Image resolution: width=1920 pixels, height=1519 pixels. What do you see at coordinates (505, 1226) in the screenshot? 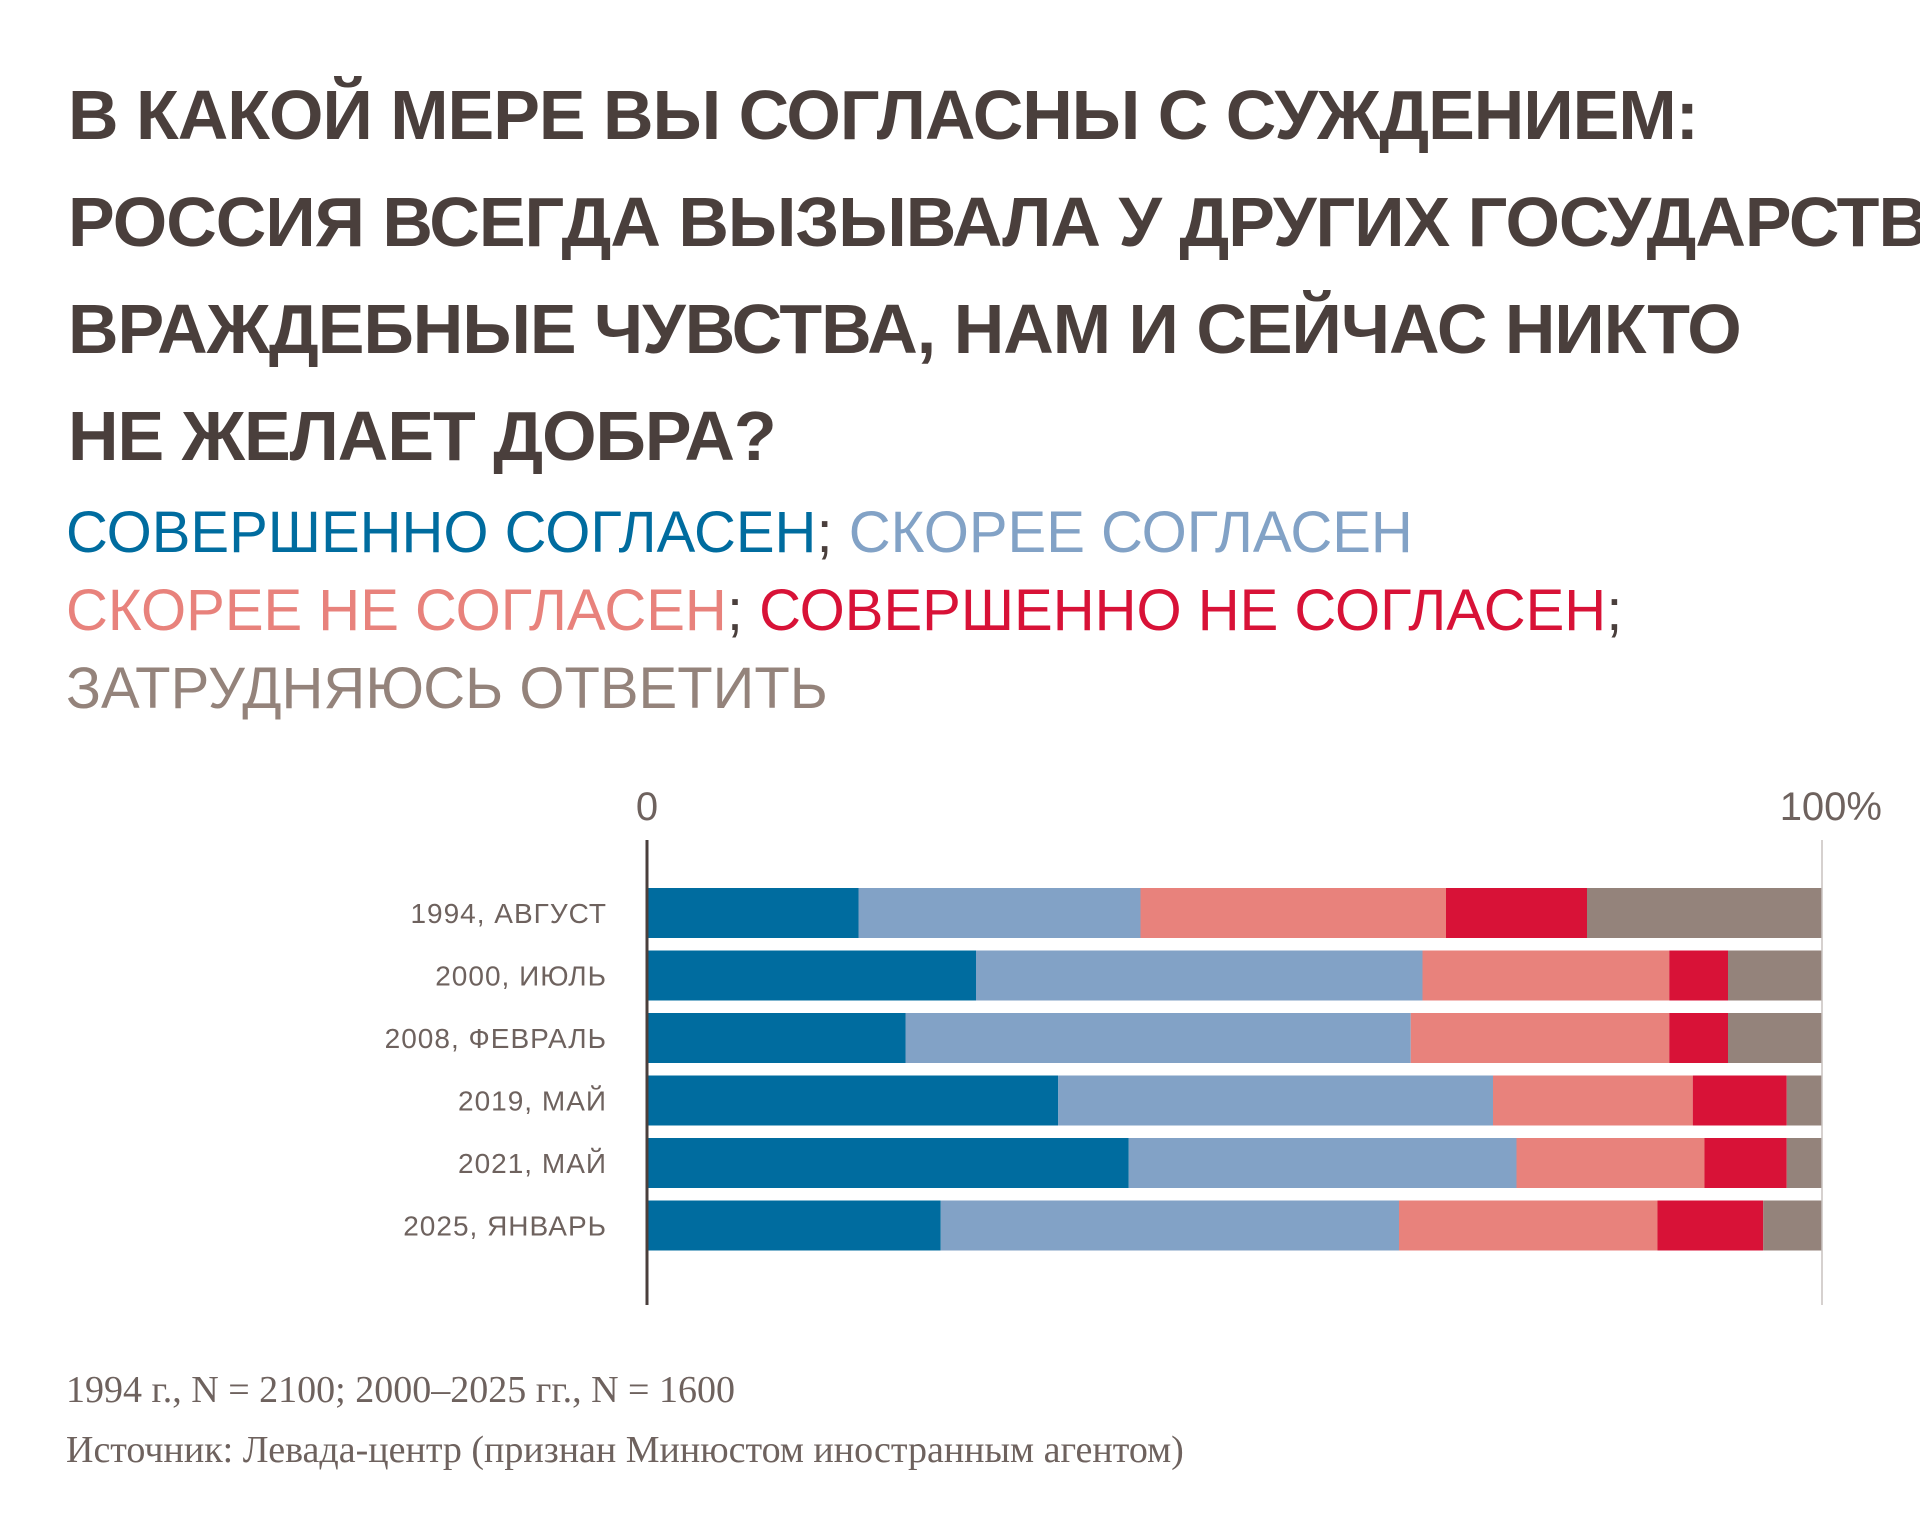
I see `category-label: 2025, ЯНВАРЬ` at bounding box center [505, 1226].